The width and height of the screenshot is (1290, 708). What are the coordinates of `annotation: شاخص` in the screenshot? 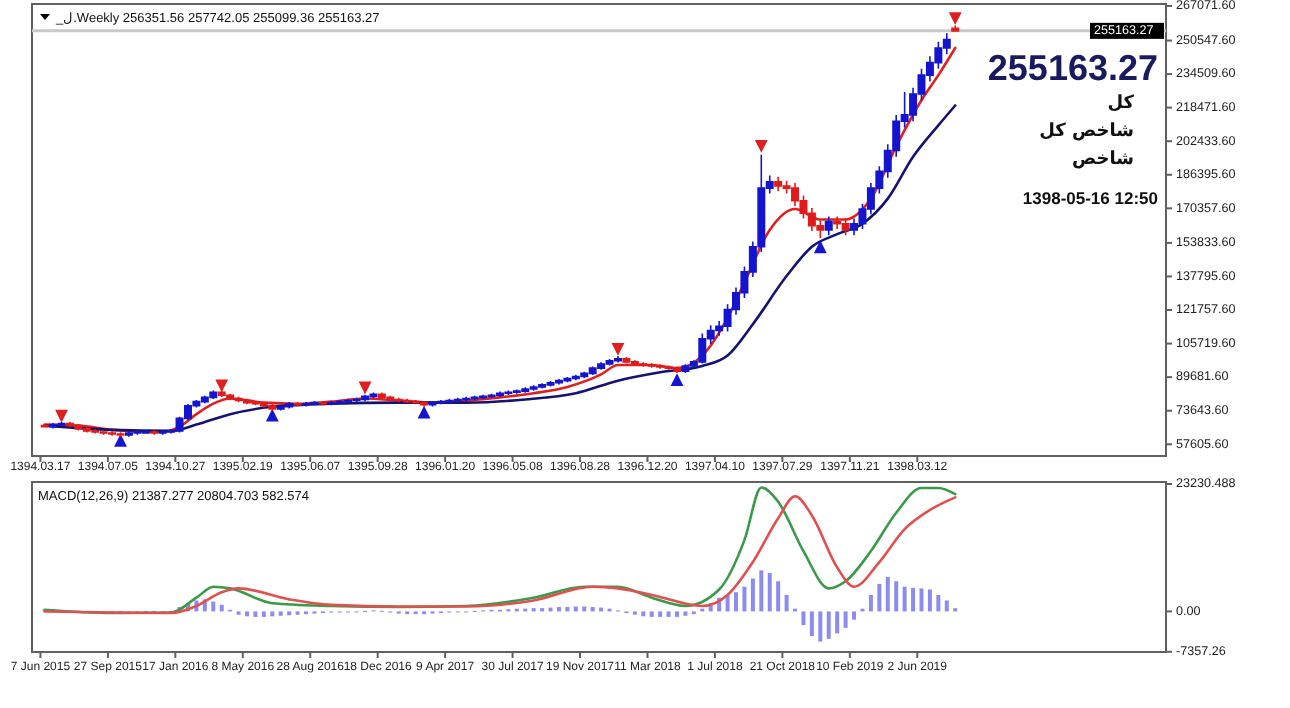 It's located at (1103, 160).